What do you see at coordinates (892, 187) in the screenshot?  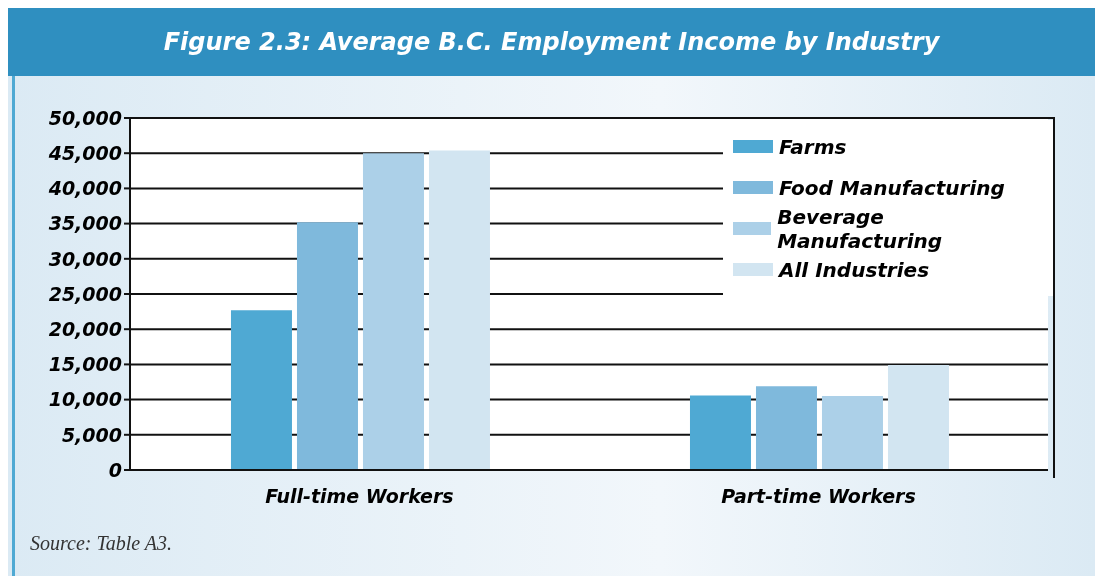 I see `legend-label: Food Manufacturing` at bounding box center [892, 187].